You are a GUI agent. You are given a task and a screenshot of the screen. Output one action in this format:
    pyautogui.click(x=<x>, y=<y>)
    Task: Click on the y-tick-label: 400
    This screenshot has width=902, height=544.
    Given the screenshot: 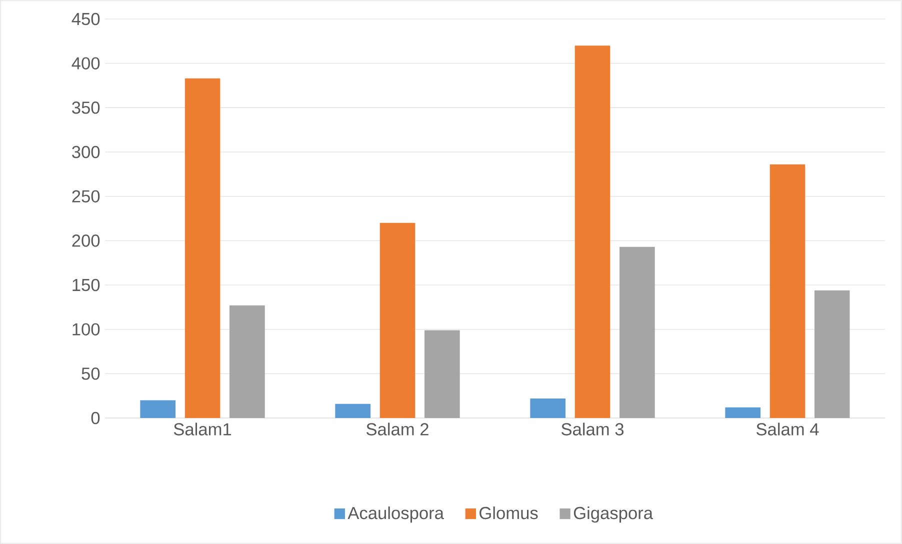 What is the action you would take?
    pyautogui.click(x=86, y=63)
    